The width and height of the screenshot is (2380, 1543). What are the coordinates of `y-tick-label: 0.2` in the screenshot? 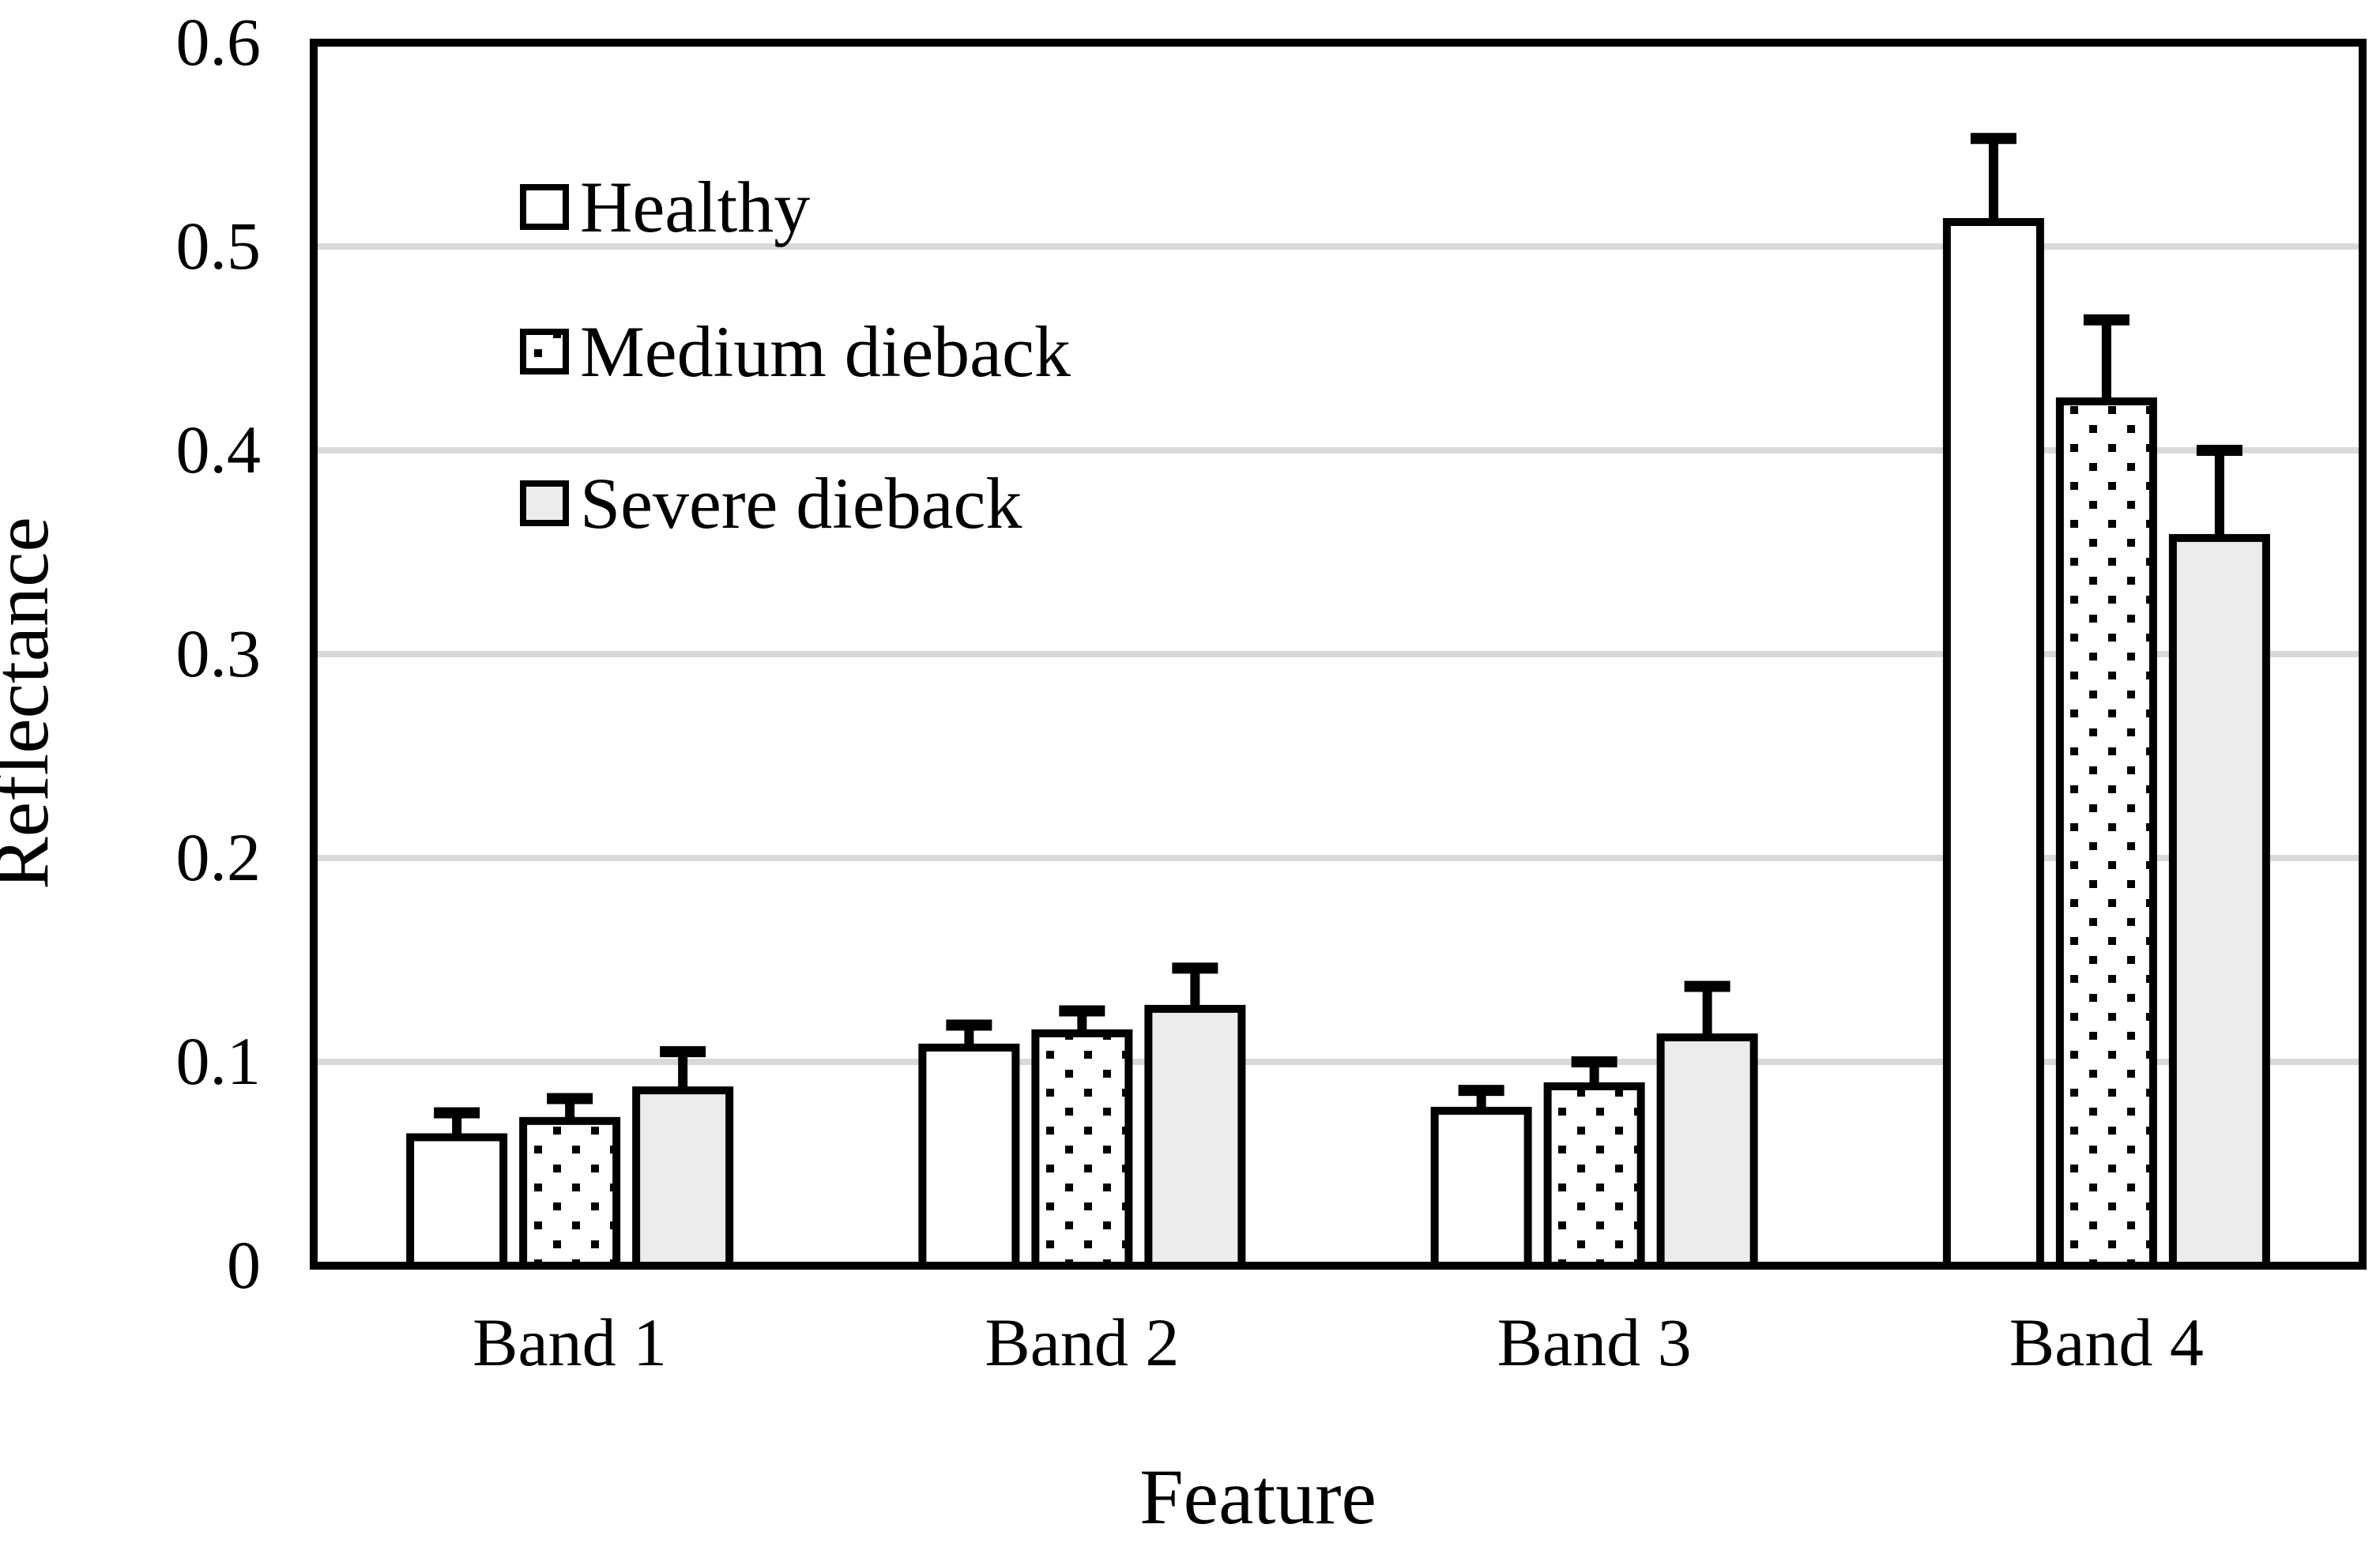 It's located at (219, 857).